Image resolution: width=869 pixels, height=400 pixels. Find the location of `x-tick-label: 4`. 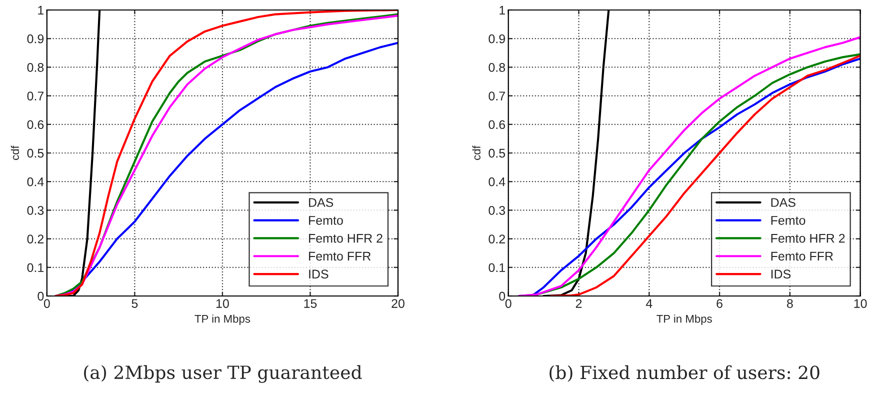

x-tick-label: 4 is located at coordinates (649, 303).